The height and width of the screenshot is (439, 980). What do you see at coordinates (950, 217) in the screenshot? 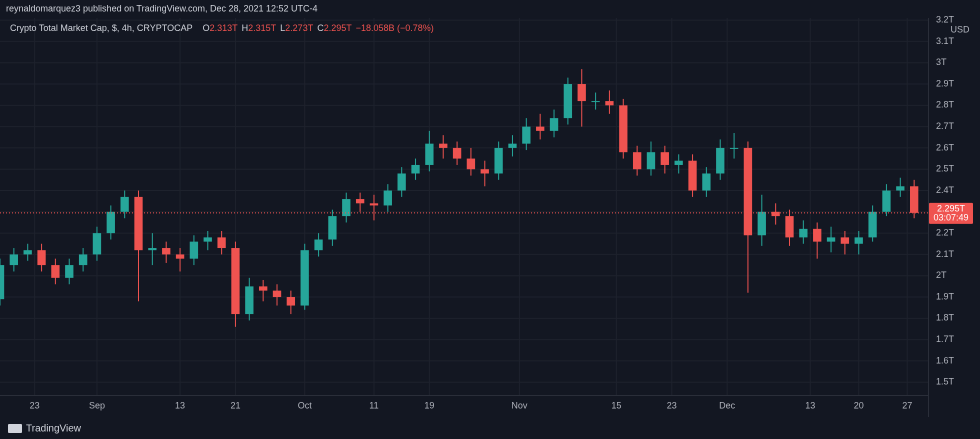
I see `countdown: 03:07:49` at bounding box center [950, 217].